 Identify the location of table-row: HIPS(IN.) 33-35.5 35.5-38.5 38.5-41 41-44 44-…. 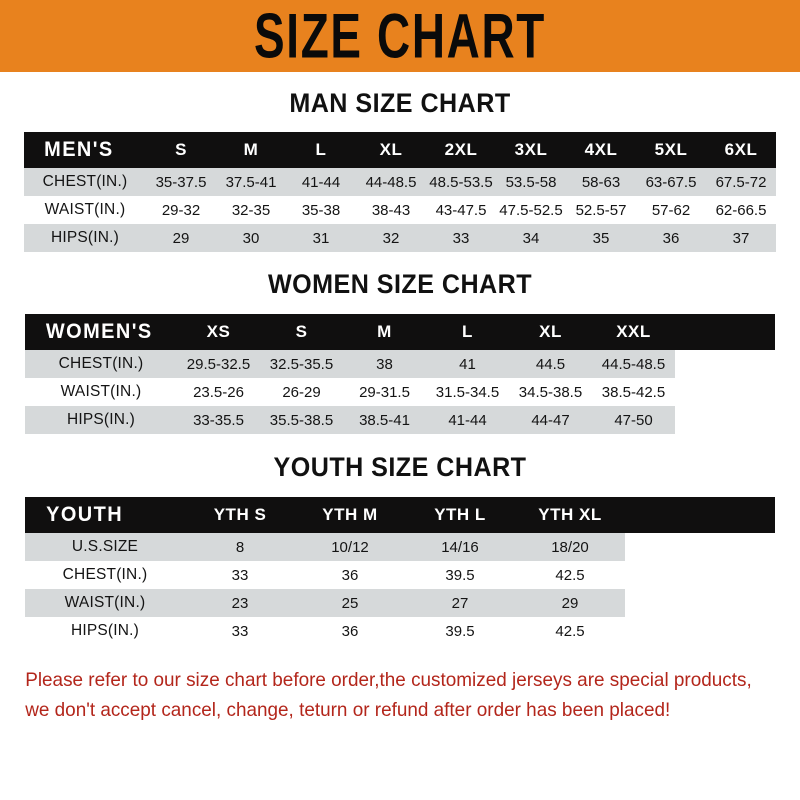
(400, 420).